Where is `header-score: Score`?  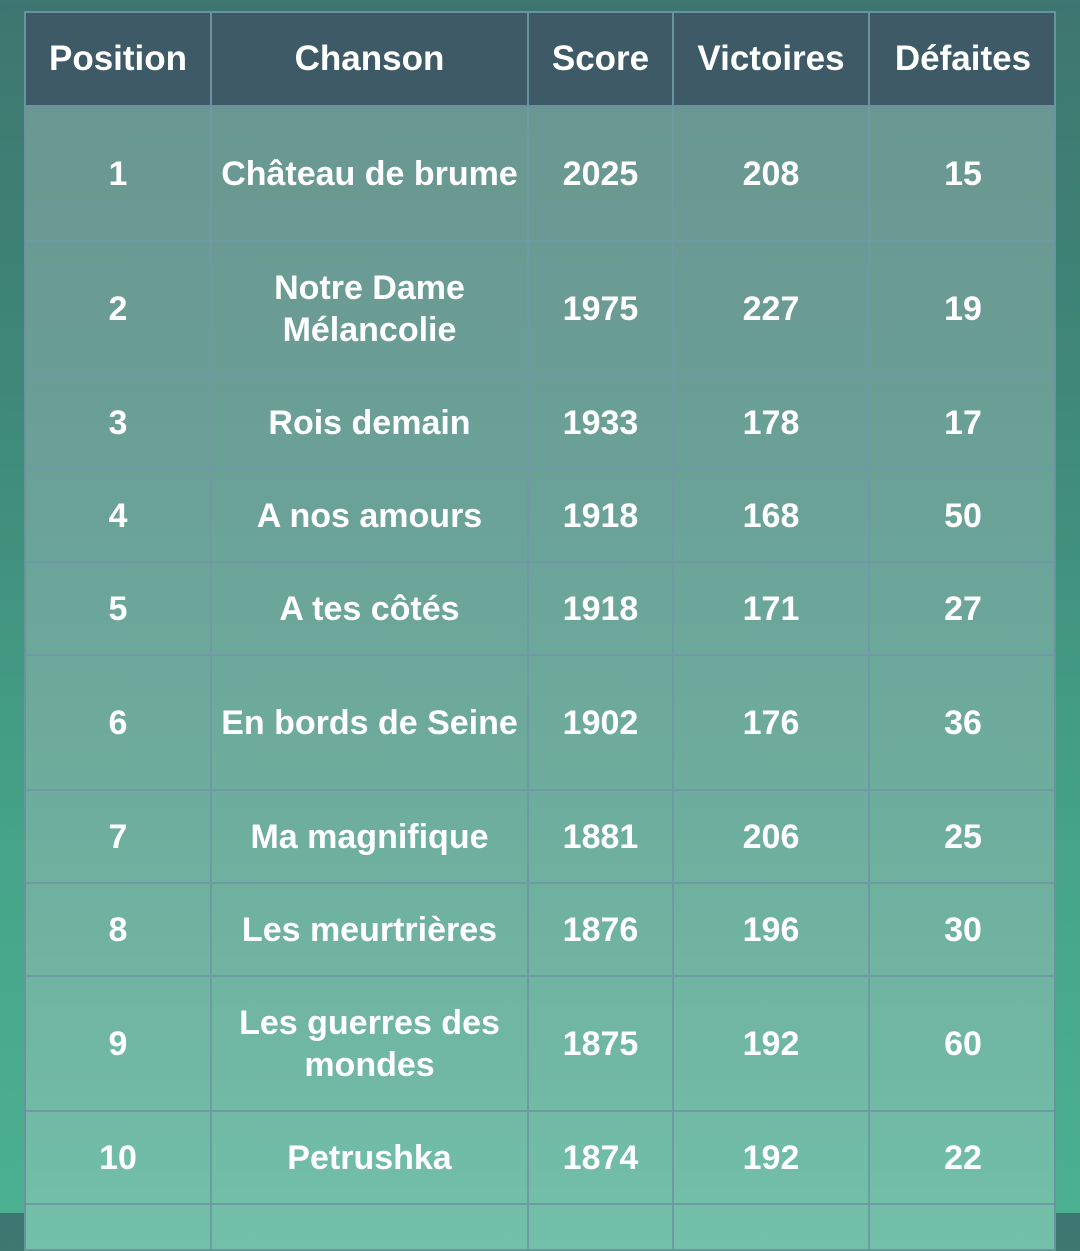
header-score: Score is located at coordinates (601, 60).